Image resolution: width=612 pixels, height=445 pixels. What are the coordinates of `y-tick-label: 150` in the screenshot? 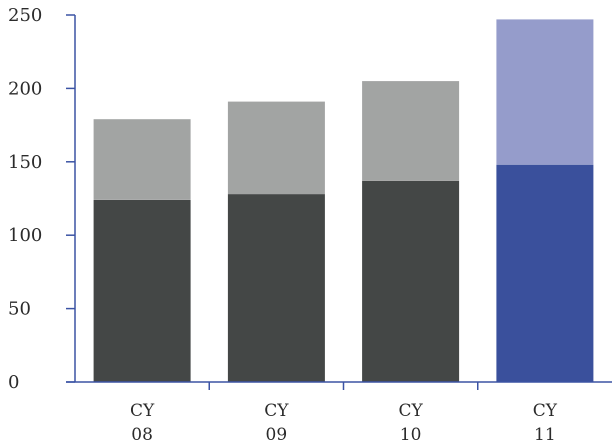 It's located at (25, 162).